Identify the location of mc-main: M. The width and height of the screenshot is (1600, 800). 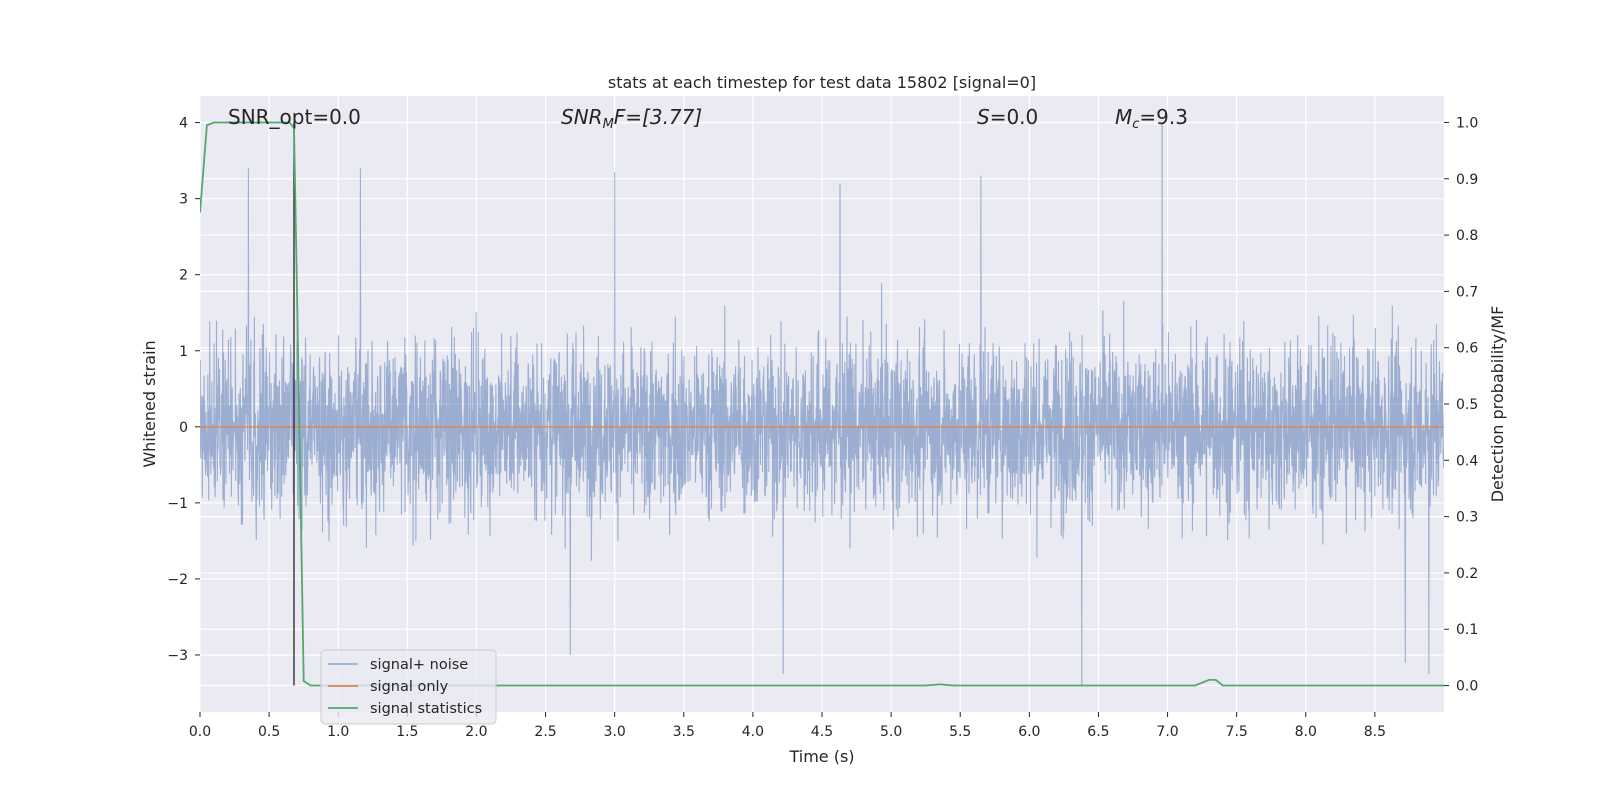
(1123, 117).